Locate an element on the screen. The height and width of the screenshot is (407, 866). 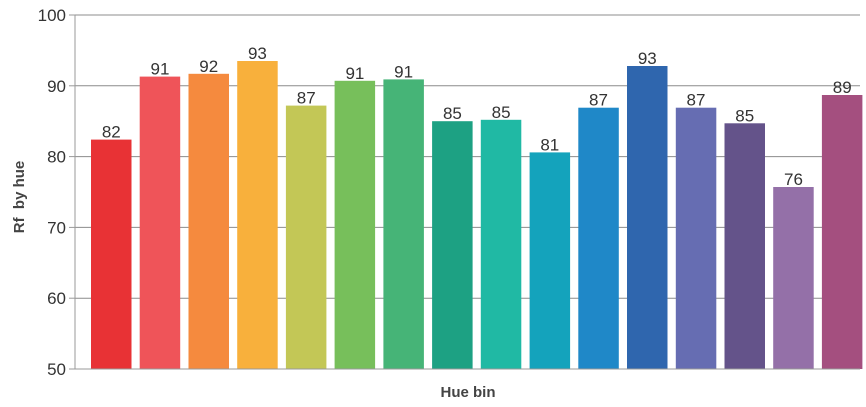
data-label-15: 76 is located at coordinates (793, 179).